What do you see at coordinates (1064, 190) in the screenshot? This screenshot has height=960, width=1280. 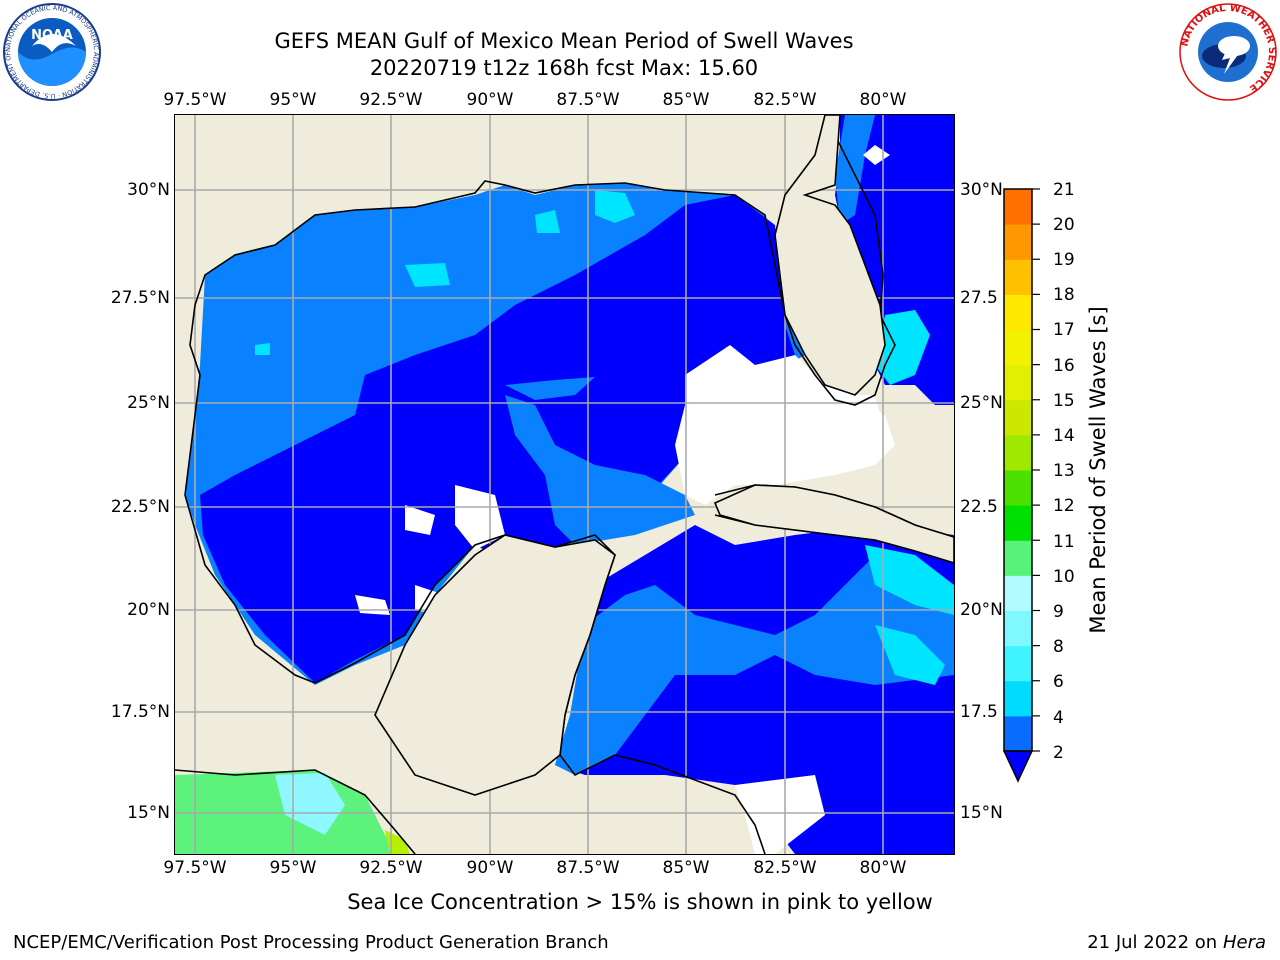 I see `colorbar-tick-label: 21` at bounding box center [1064, 190].